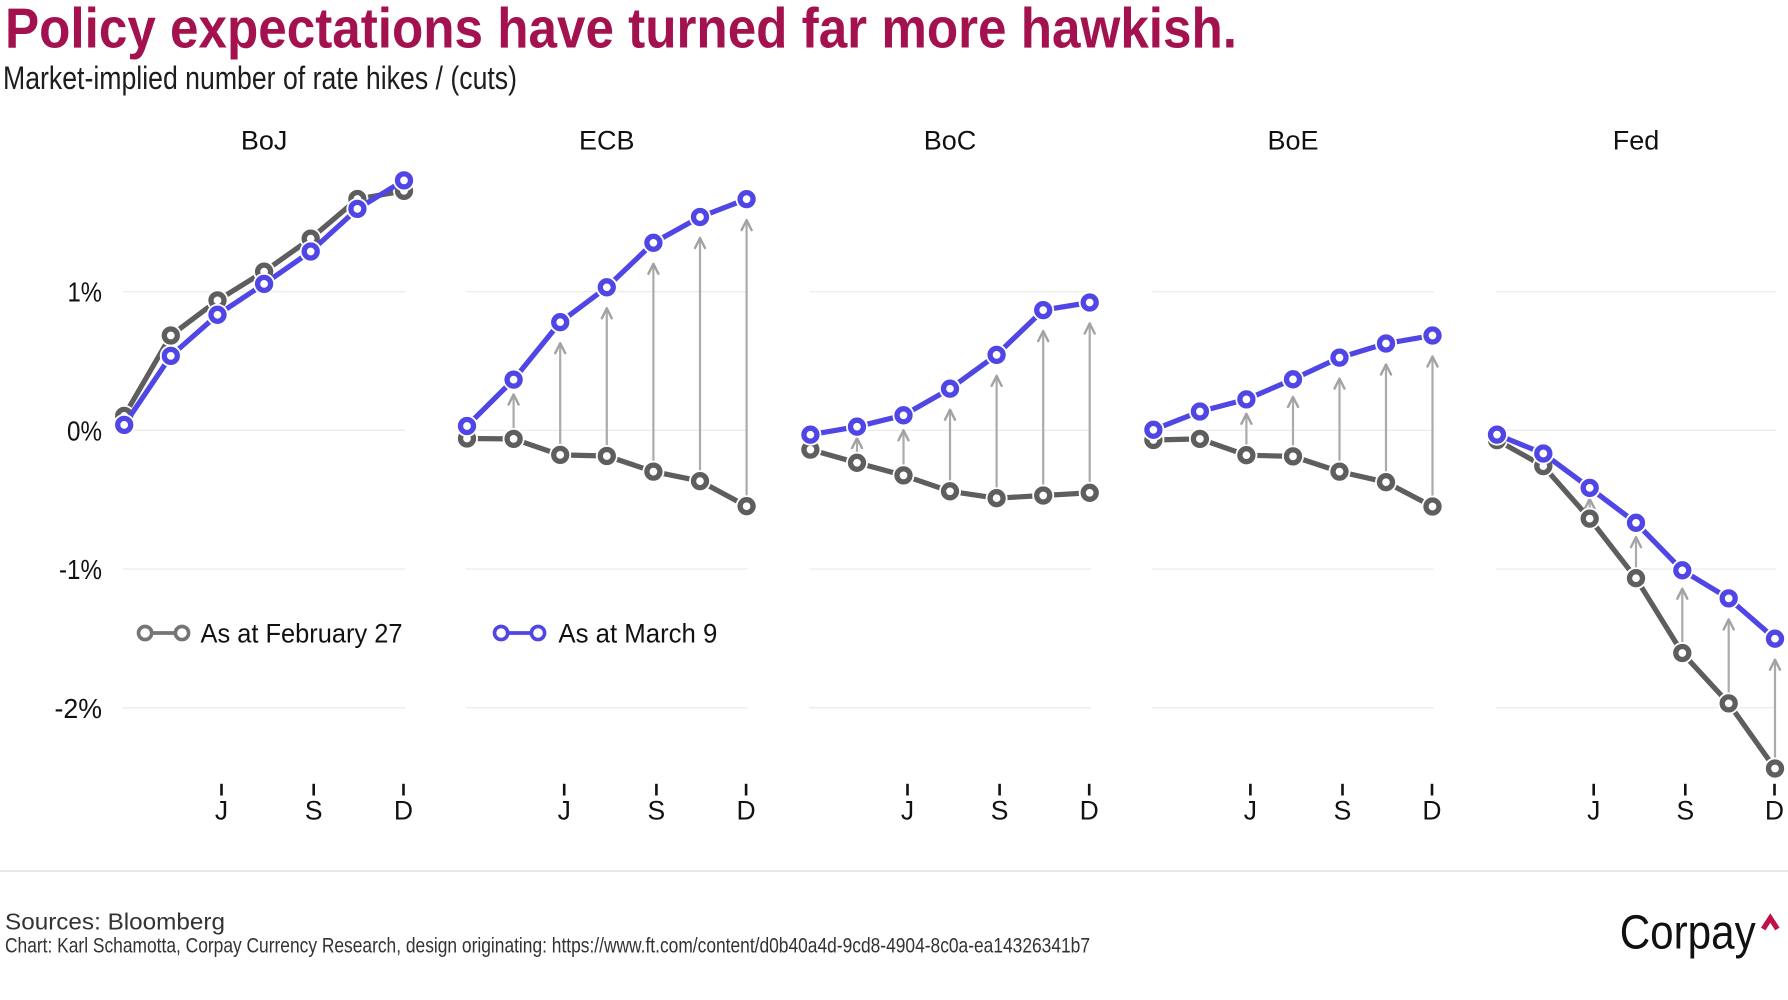 Image resolution: width=1788 pixels, height=1000 pixels. I want to click on svg-text: -2%, so click(79, 708).